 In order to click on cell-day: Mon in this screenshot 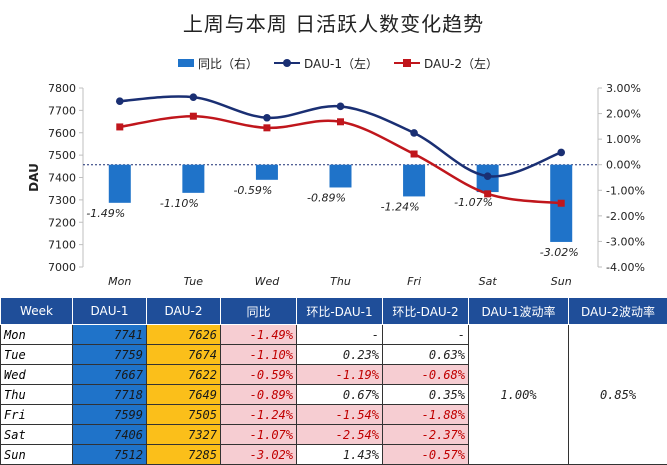, I will do `click(37, 335)`.